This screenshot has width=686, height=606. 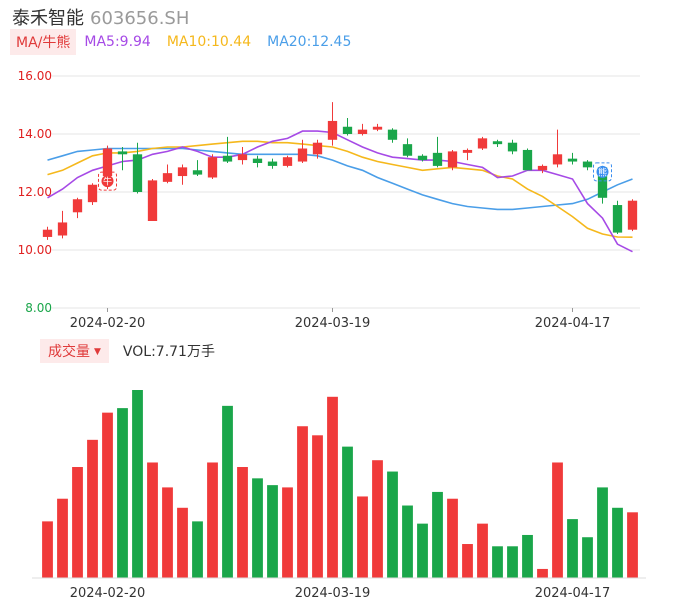 I want to click on bear-signal-icon: 熊, so click(x=602, y=172).